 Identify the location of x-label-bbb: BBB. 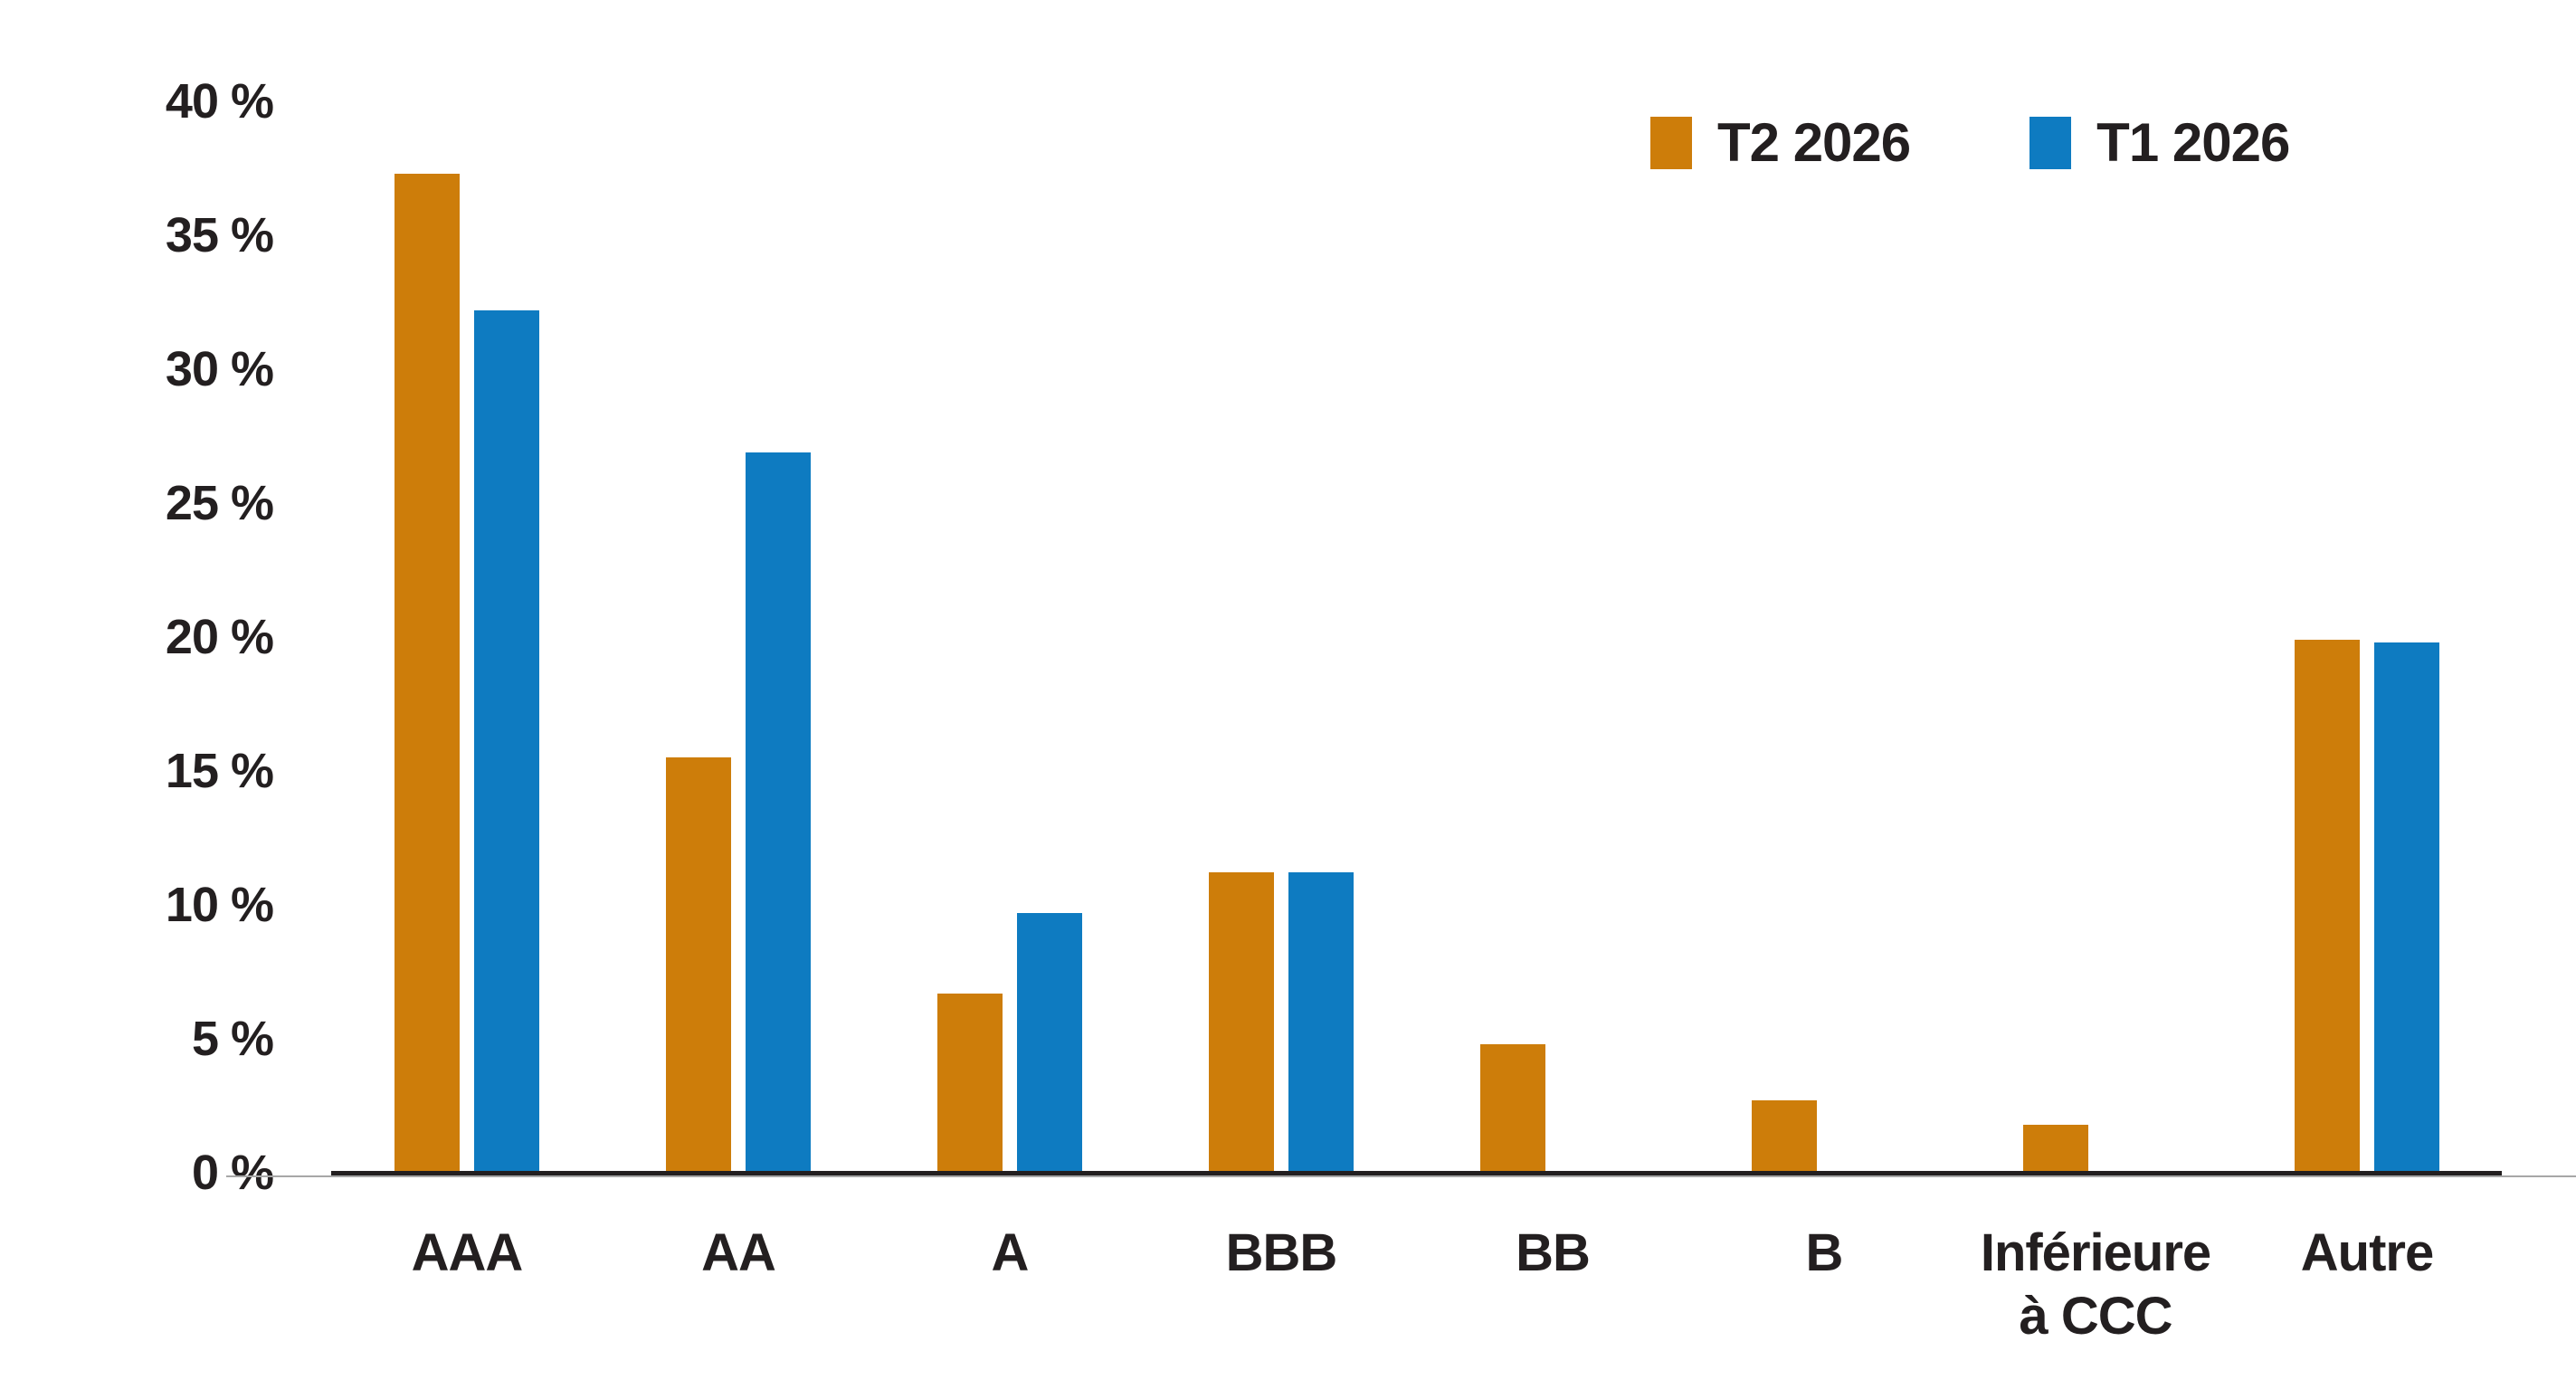
(1281, 1253).